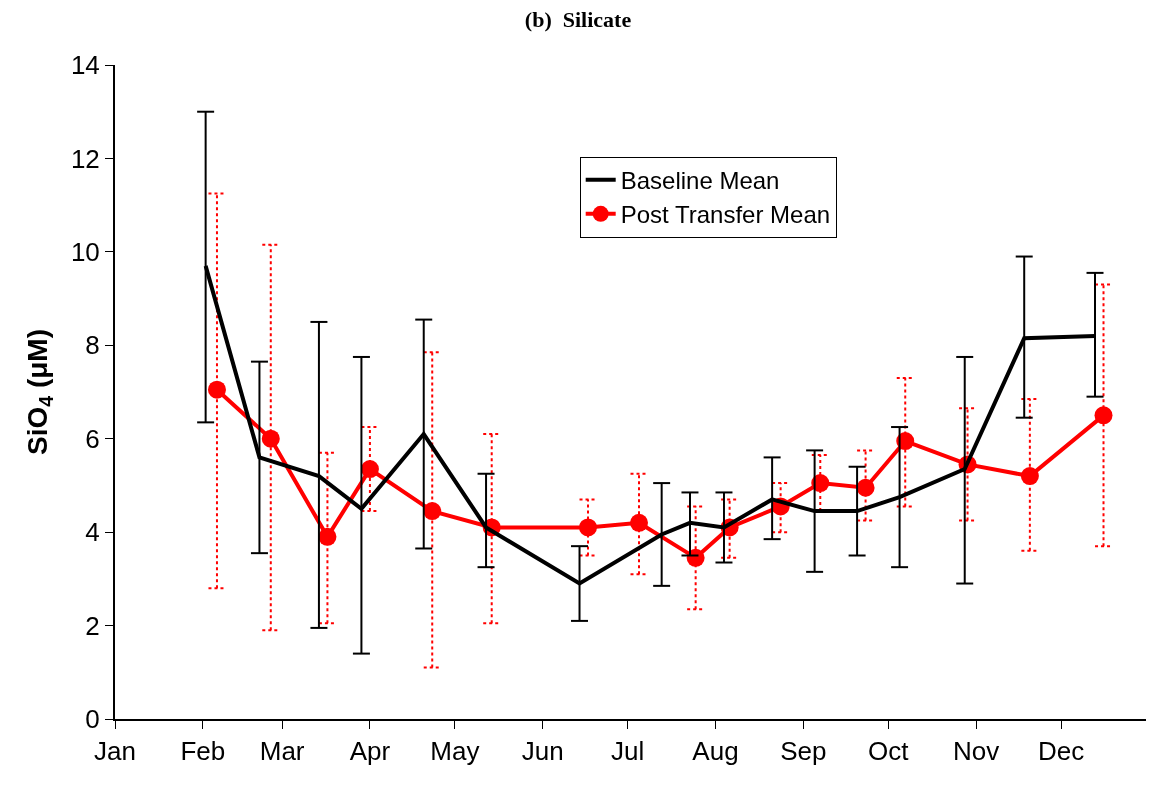  I want to click on x-tick-label: Dec, so click(1061, 751).